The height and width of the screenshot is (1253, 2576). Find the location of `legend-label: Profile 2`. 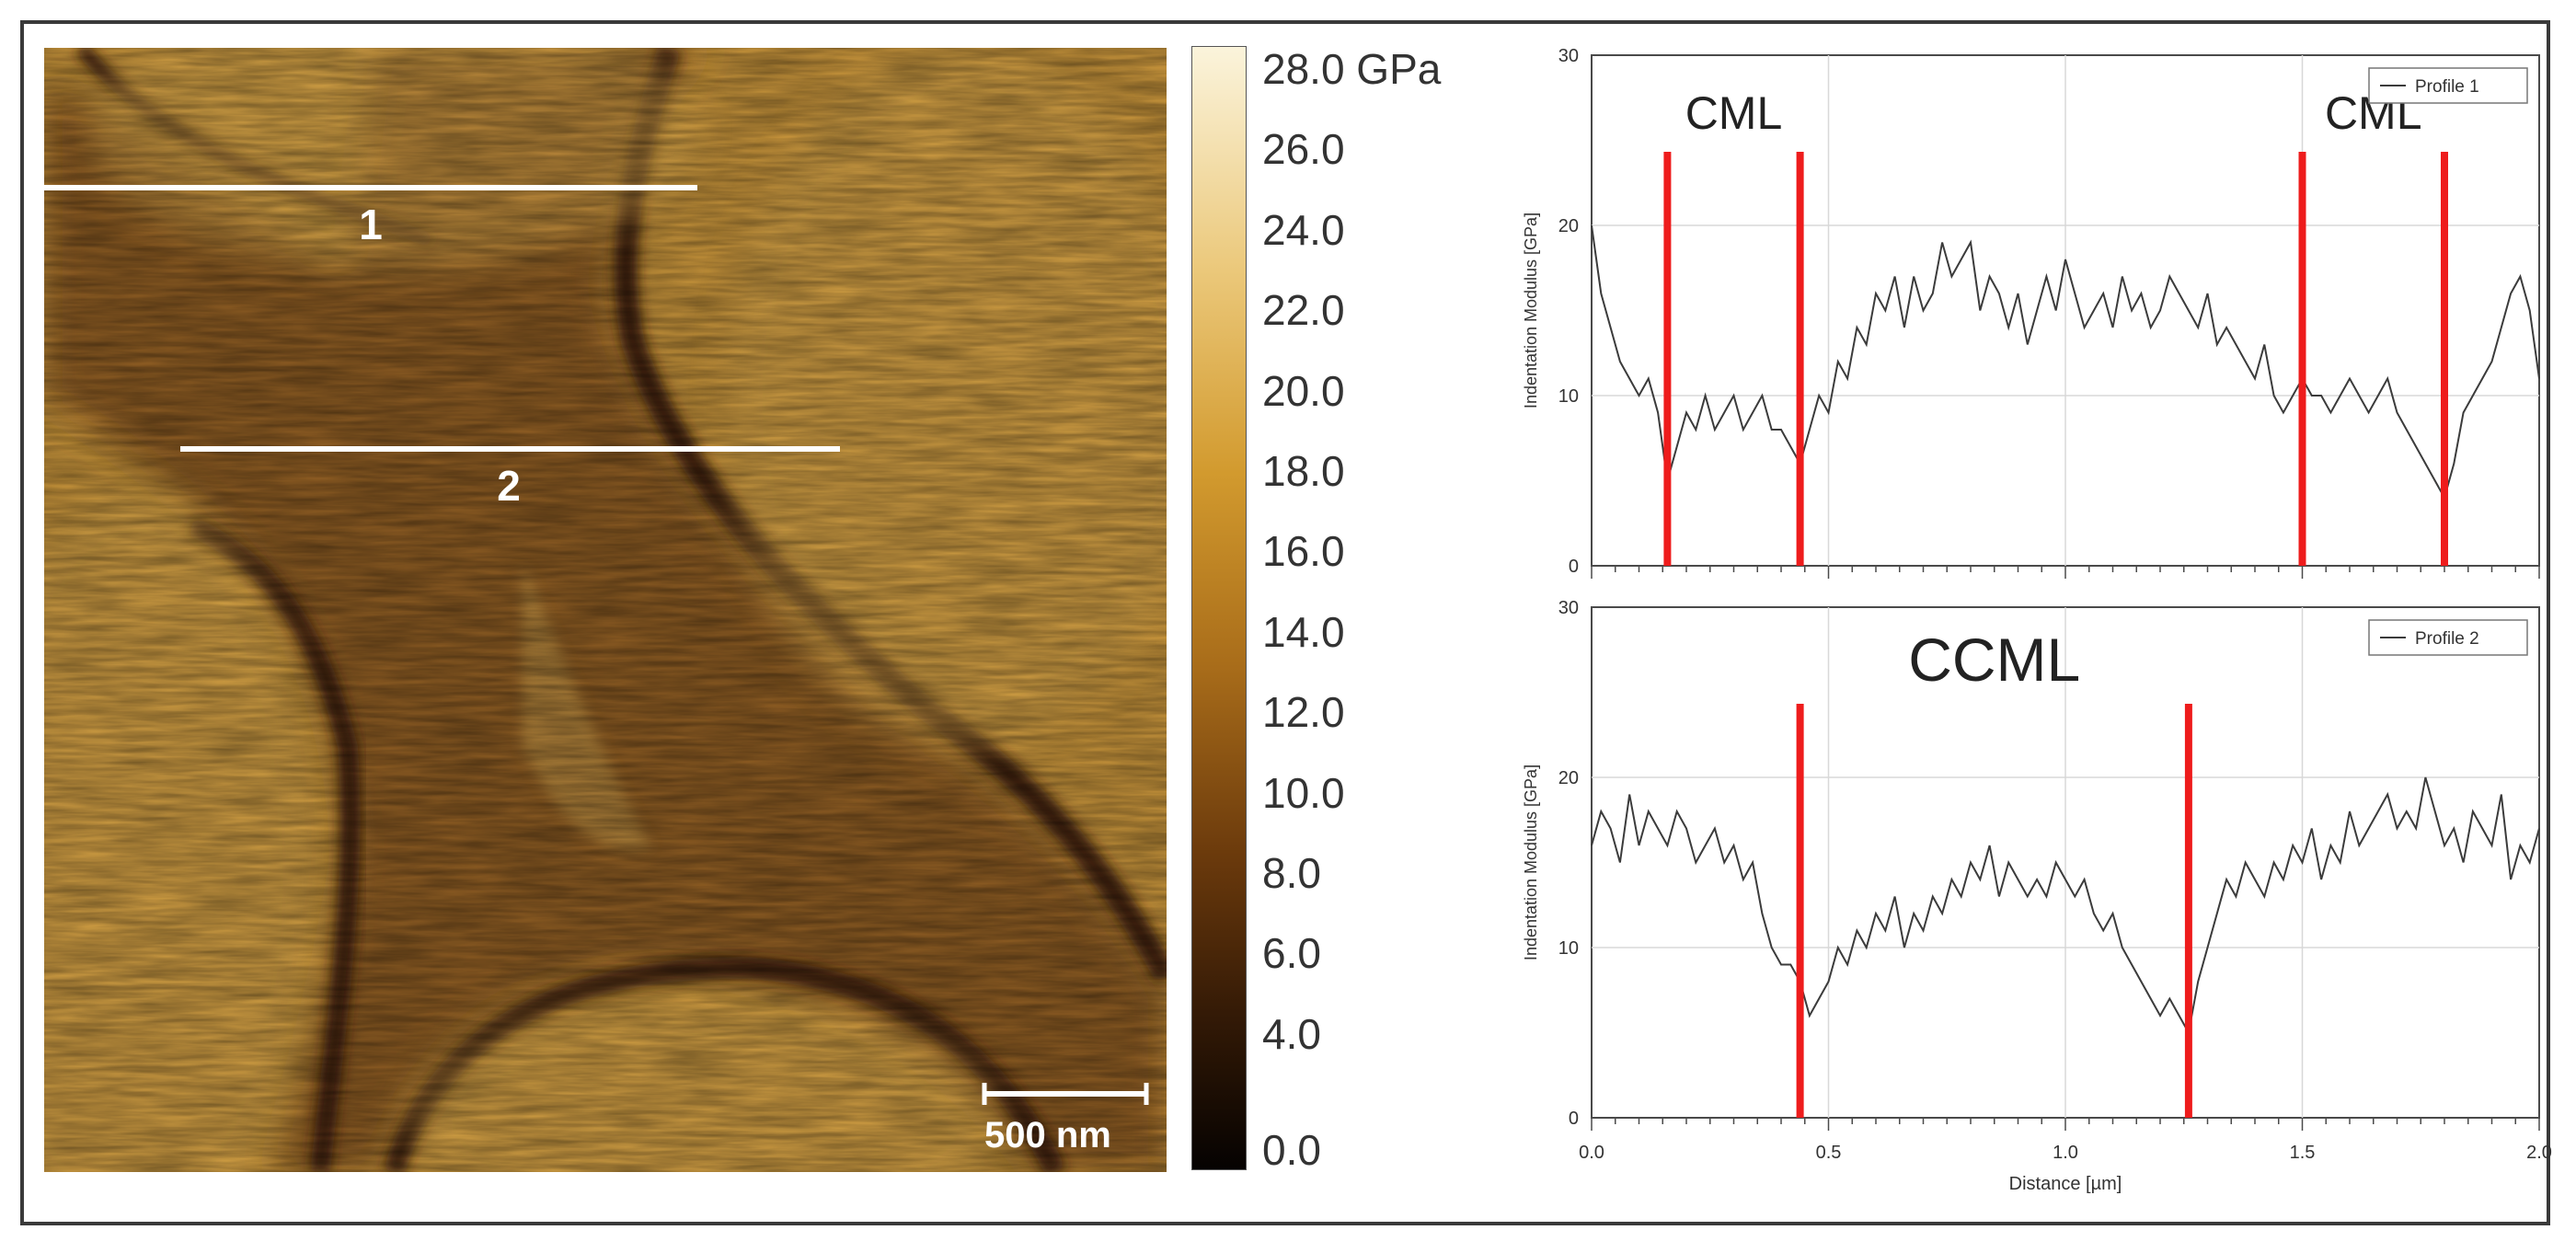

legend-label: Profile 2 is located at coordinates (2447, 639).